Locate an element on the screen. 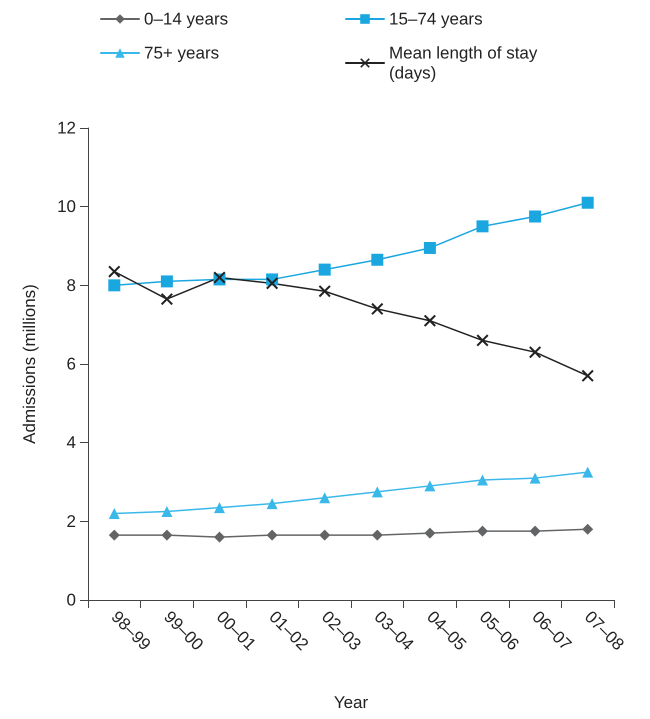 This screenshot has height=719, width=650. y-tick-label: 2 is located at coordinates (71, 521).